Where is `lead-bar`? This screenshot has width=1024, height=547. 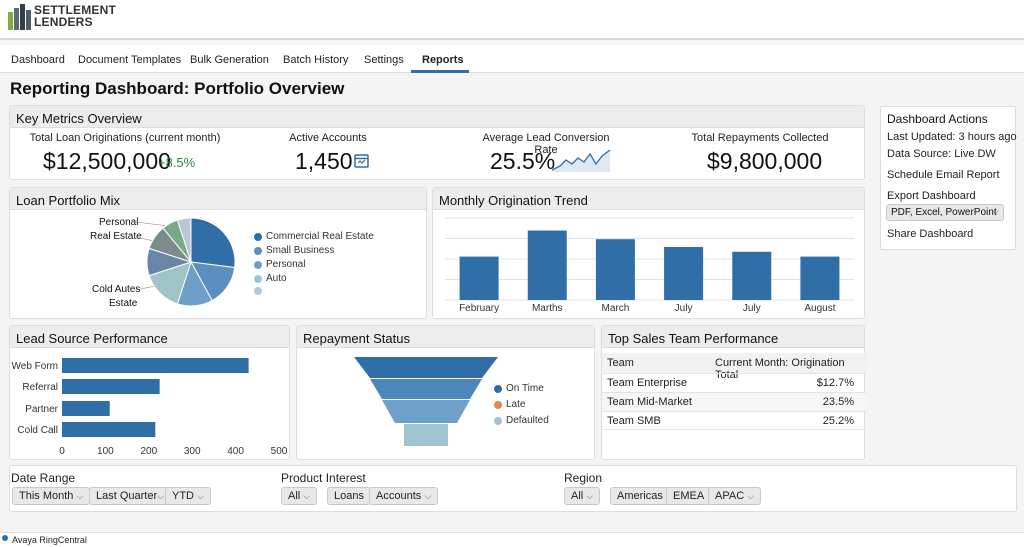 lead-bar is located at coordinates (155, 365).